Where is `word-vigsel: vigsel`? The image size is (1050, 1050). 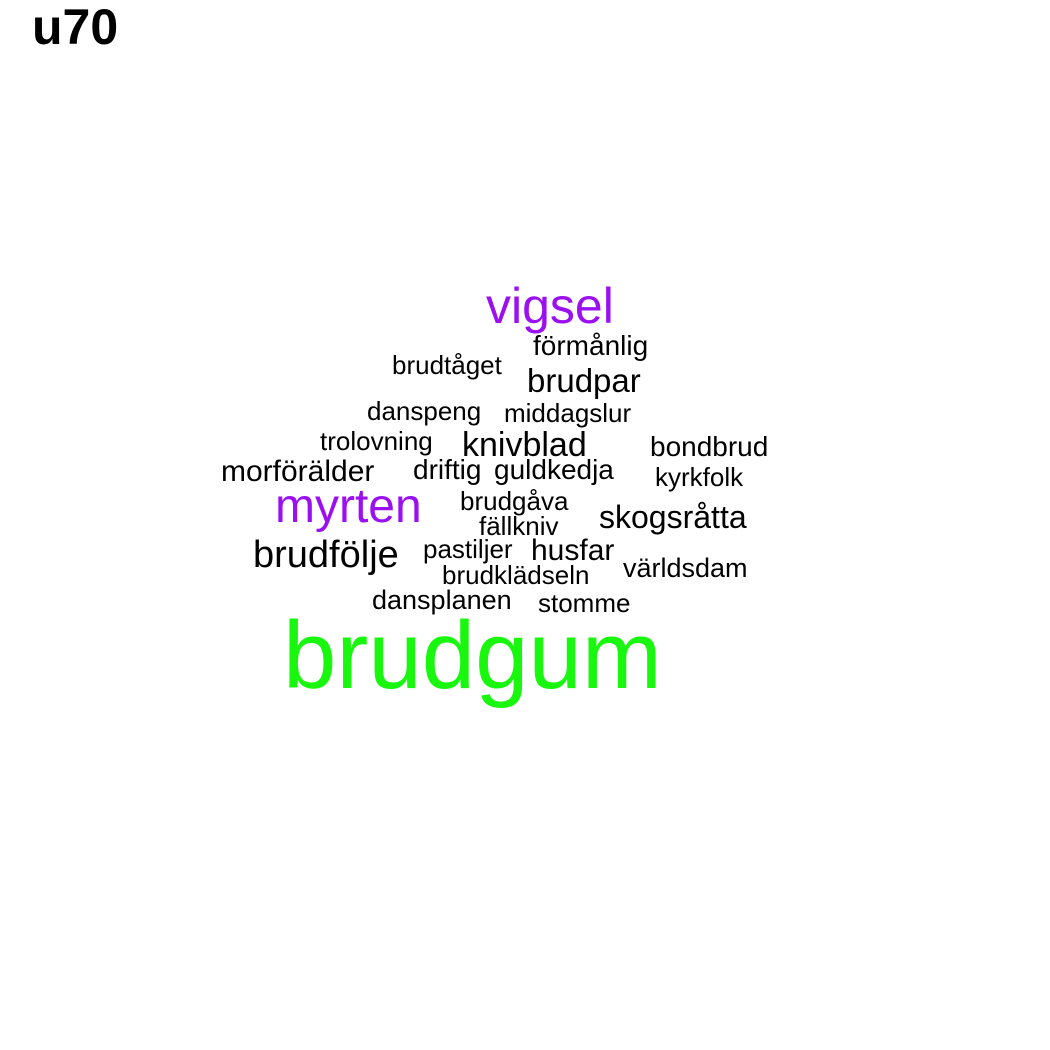 word-vigsel: vigsel is located at coordinates (550, 306).